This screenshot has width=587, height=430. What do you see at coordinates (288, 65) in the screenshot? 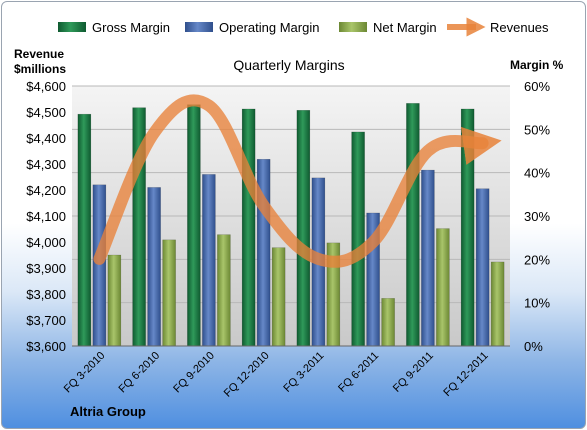
I see `chart-title: Quarterly Margins` at bounding box center [288, 65].